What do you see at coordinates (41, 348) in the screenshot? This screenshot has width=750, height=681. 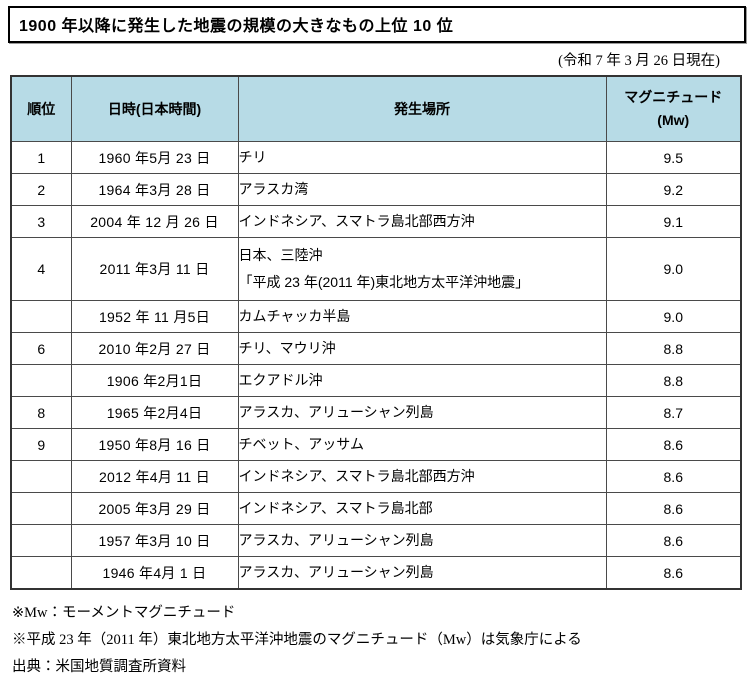 I see `rank-cell: 6` at bounding box center [41, 348].